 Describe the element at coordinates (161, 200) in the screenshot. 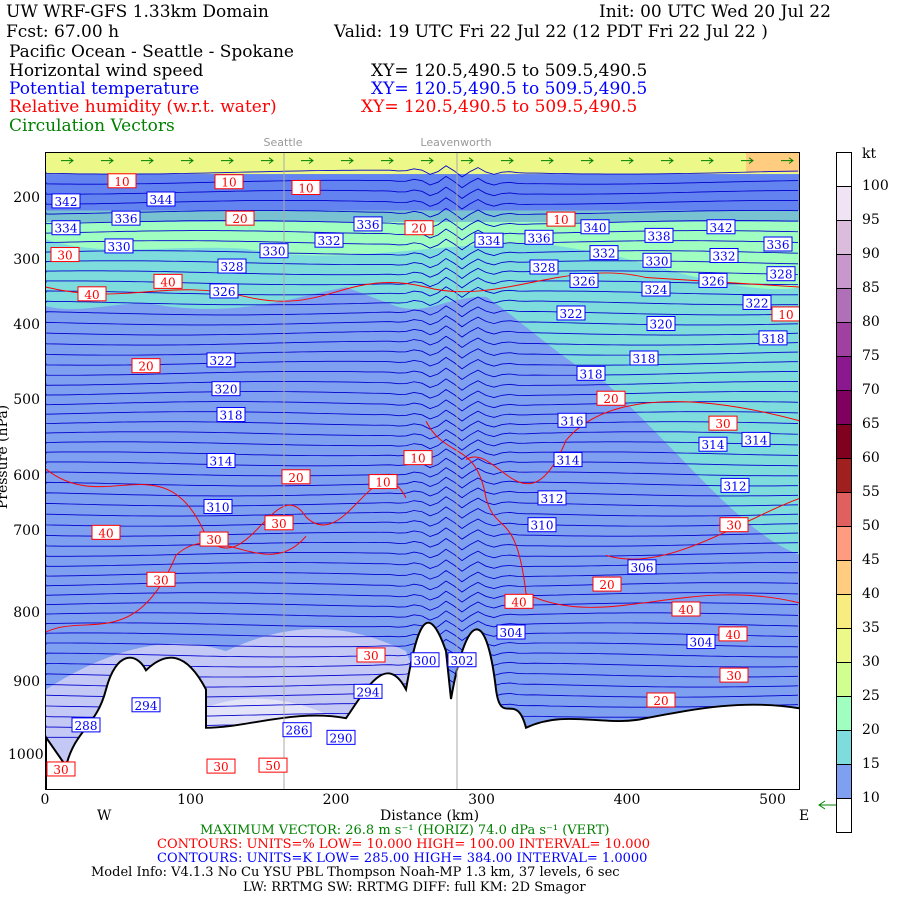

I see `theta-label: 344` at that location.